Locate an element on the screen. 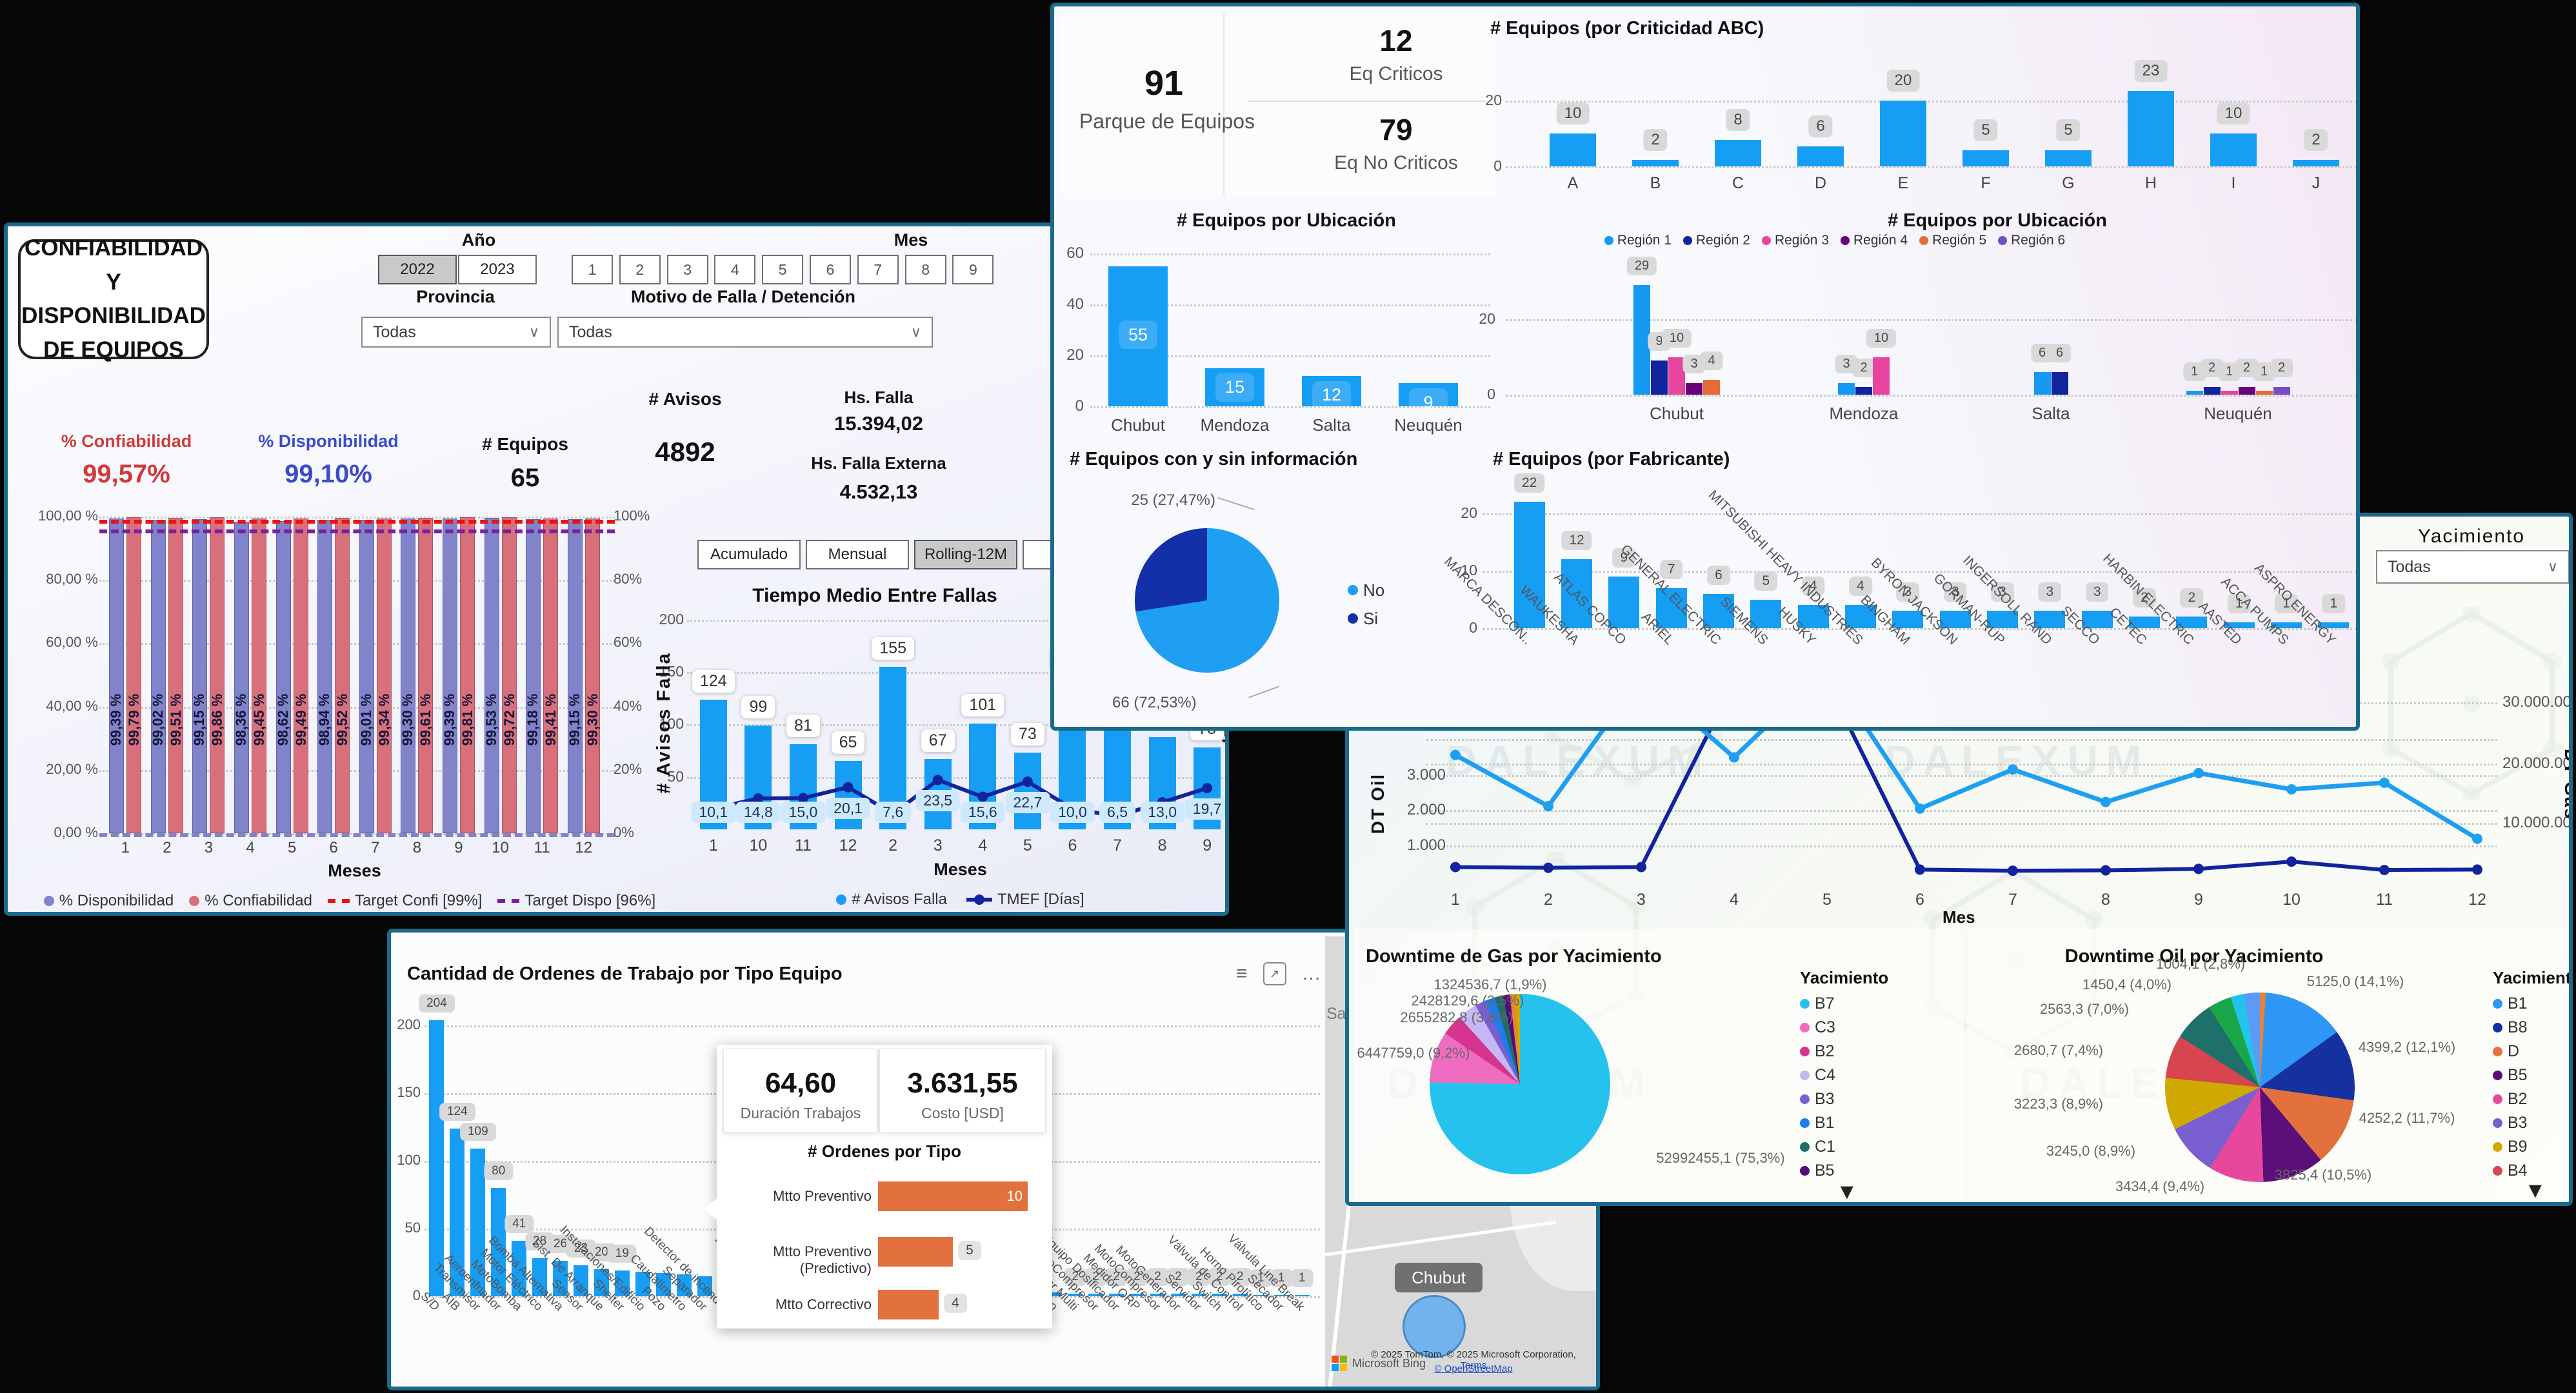 Image resolution: width=2576 pixels, height=1393 pixels. map-attribution-osm: © OpenStreetMap is located at coordinates (1473, 1368).